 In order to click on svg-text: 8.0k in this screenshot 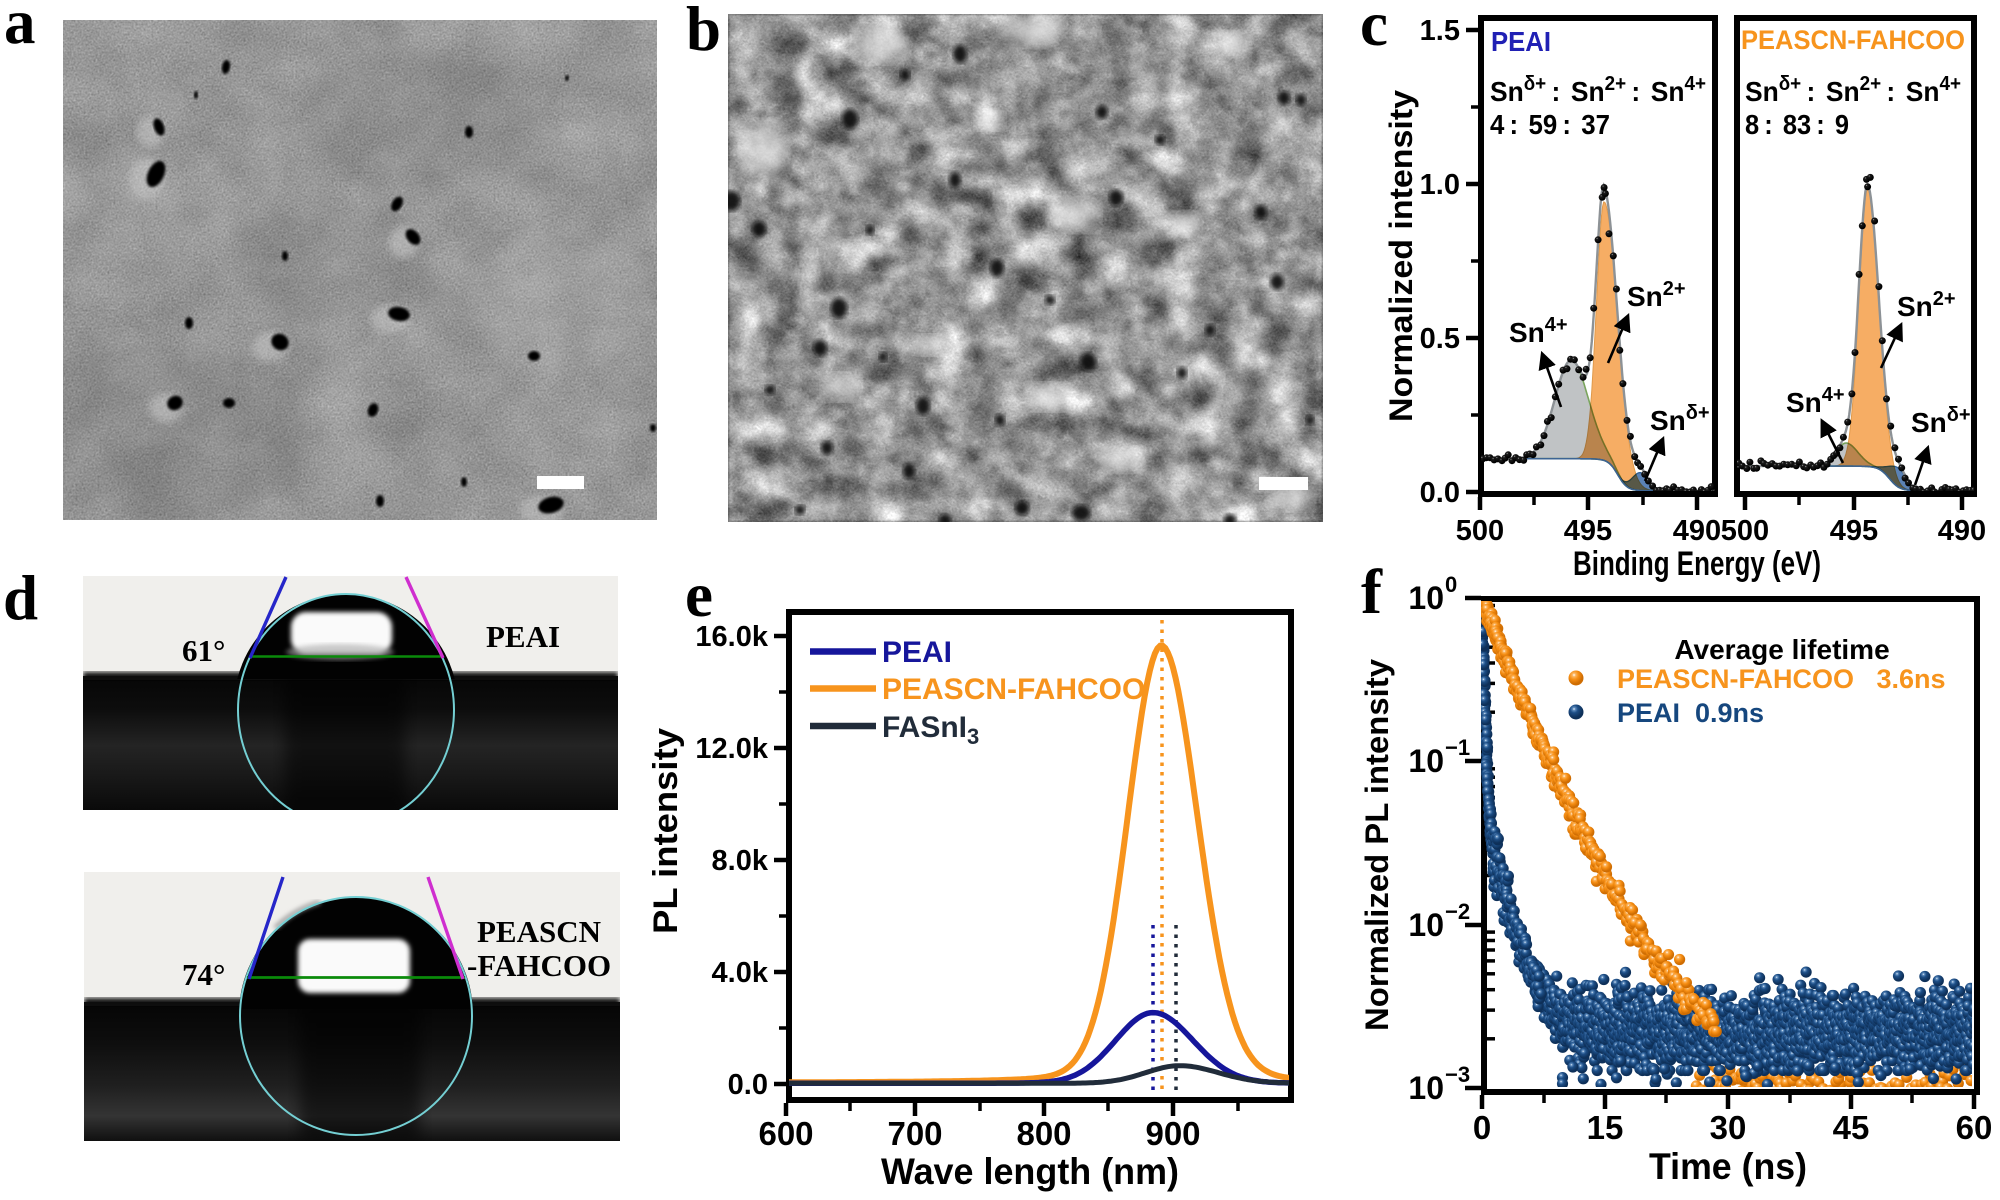, I will do `click(740, 861)`.